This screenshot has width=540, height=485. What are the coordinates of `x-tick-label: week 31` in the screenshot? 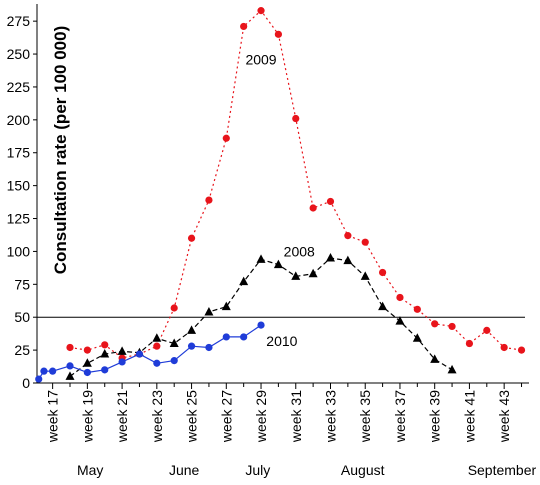 It's located at (296, 416).